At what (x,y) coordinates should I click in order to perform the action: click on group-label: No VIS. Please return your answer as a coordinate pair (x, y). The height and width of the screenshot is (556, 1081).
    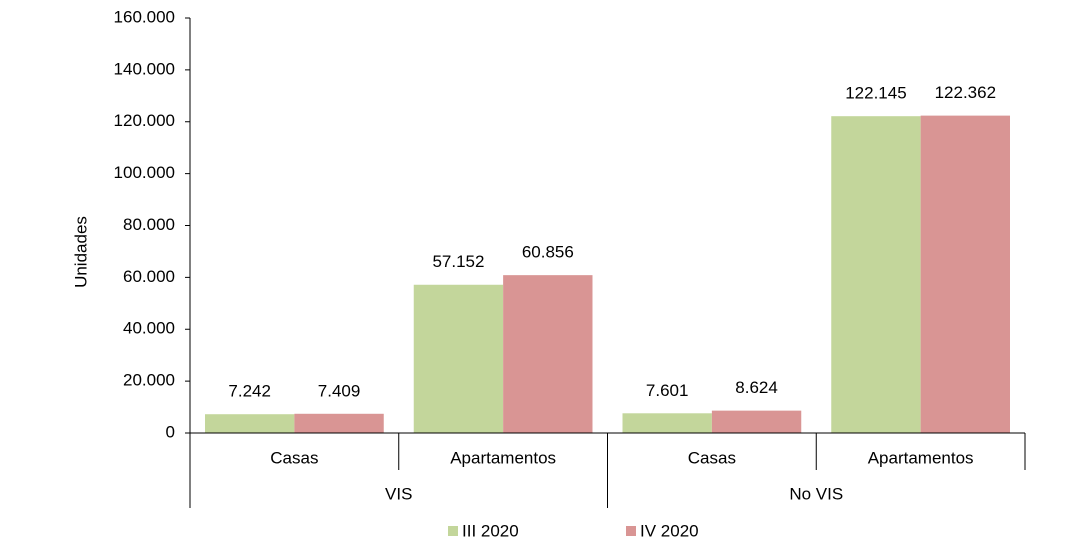
    Looking at the image, I should click on (816, 493).